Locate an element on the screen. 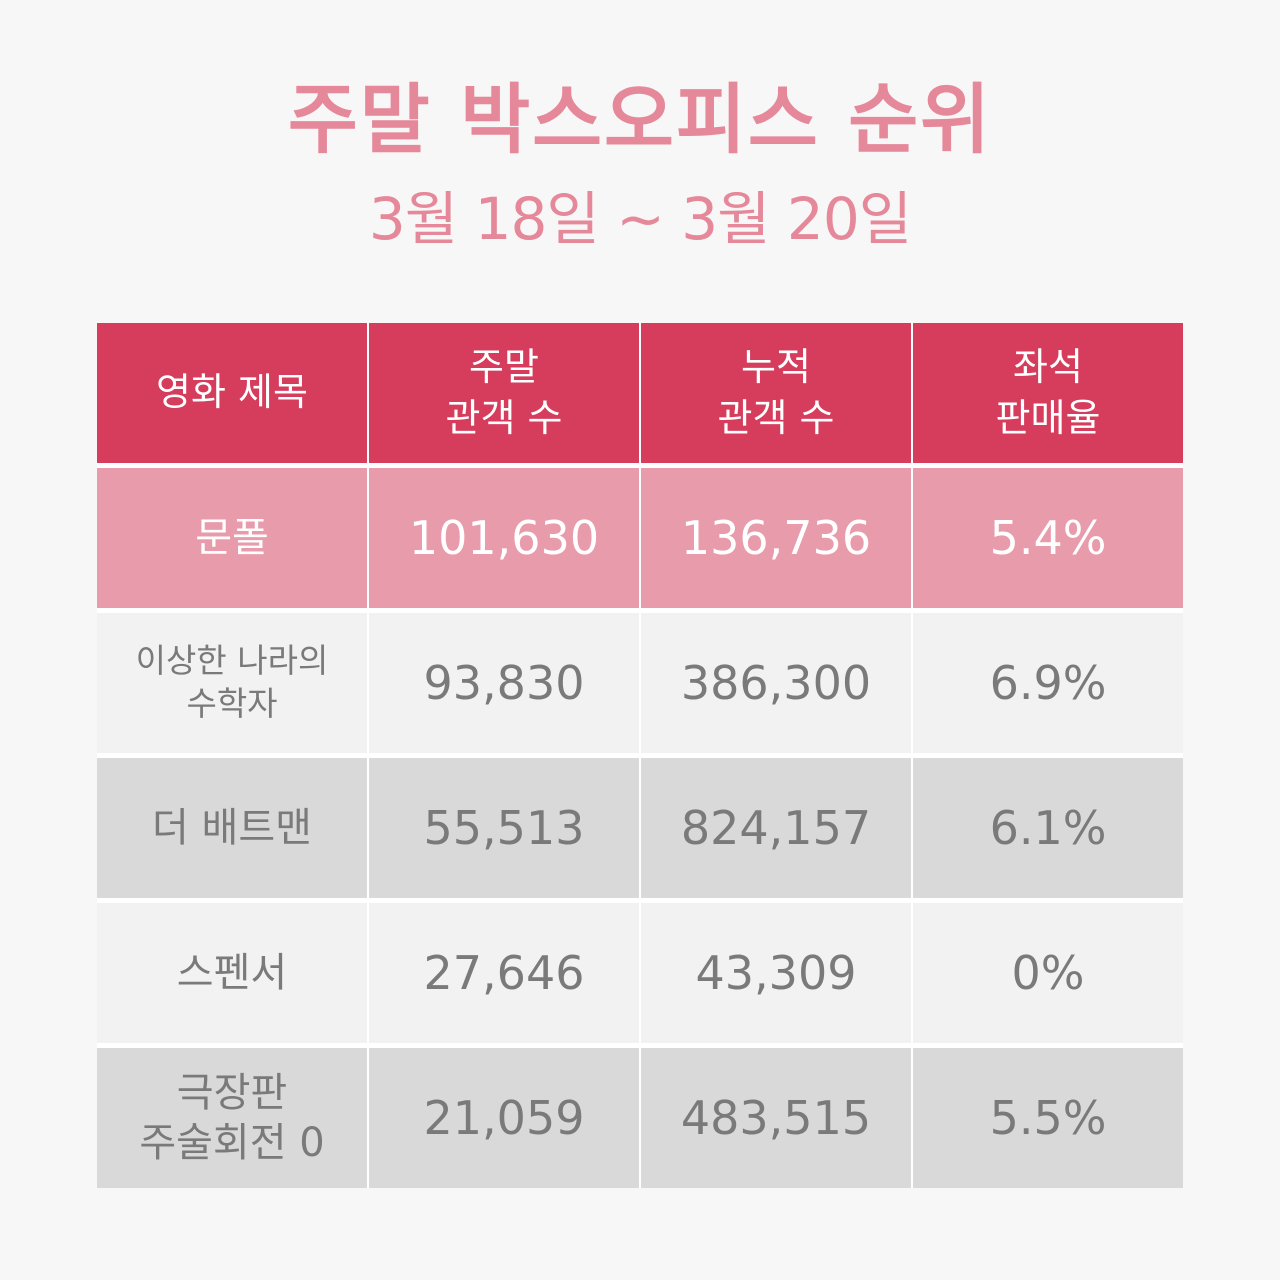 This screenshot has height=1280, width=1280. page-title: 주말 박스오피스 순위 is located at coordinates (640, 119).